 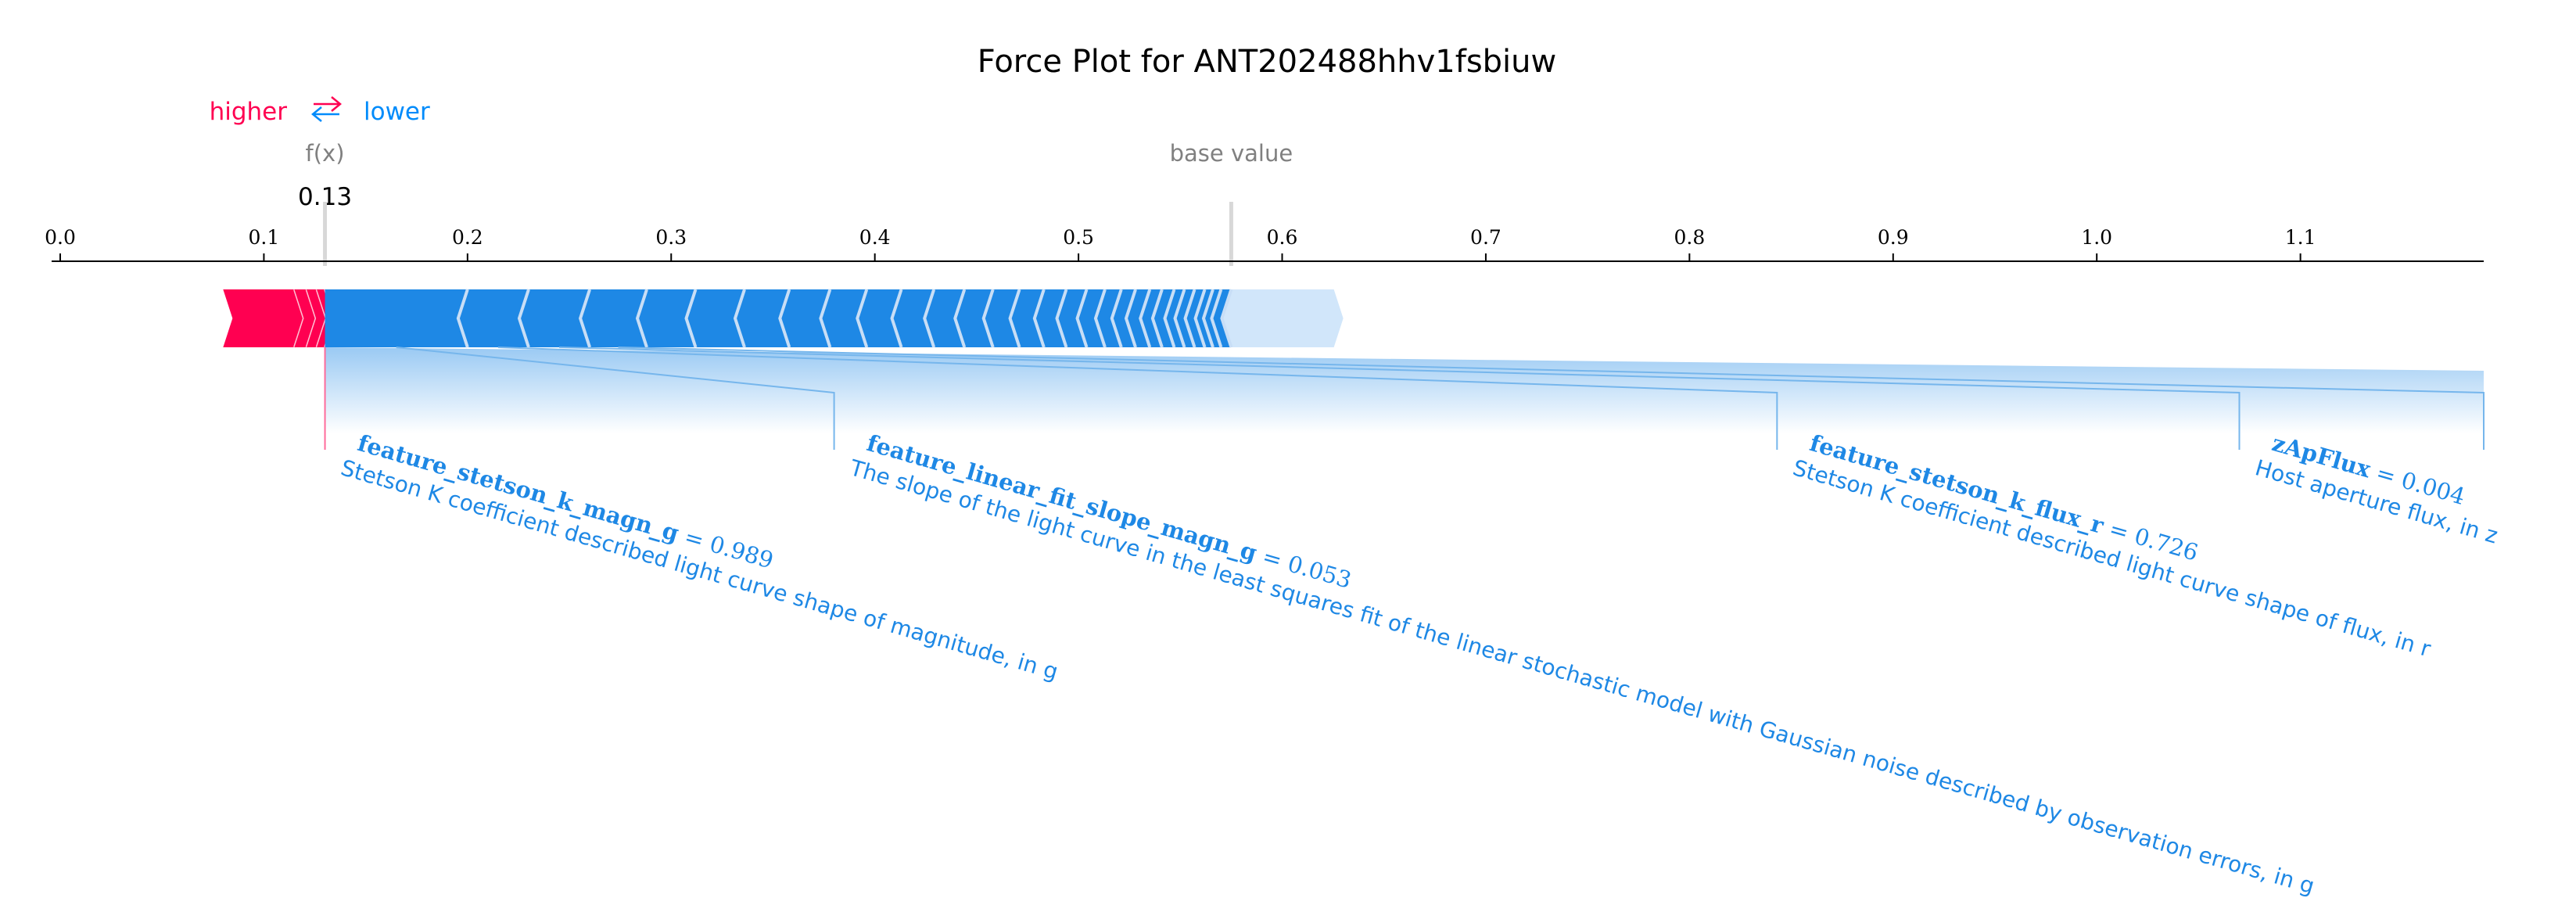 I want to click on positive-segment, so click(x=263, y=318).